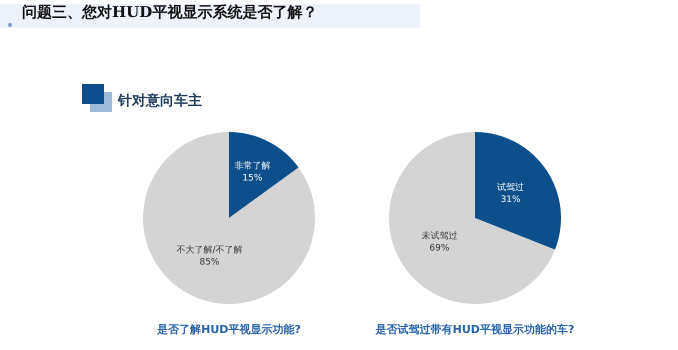 The image size is (678, 350). What do you see at coordinates (475, 329) in the screenshot?
I see `text: 是否试驾过带有HUD平视显示功能的车?` at bounding box center [475, 329].